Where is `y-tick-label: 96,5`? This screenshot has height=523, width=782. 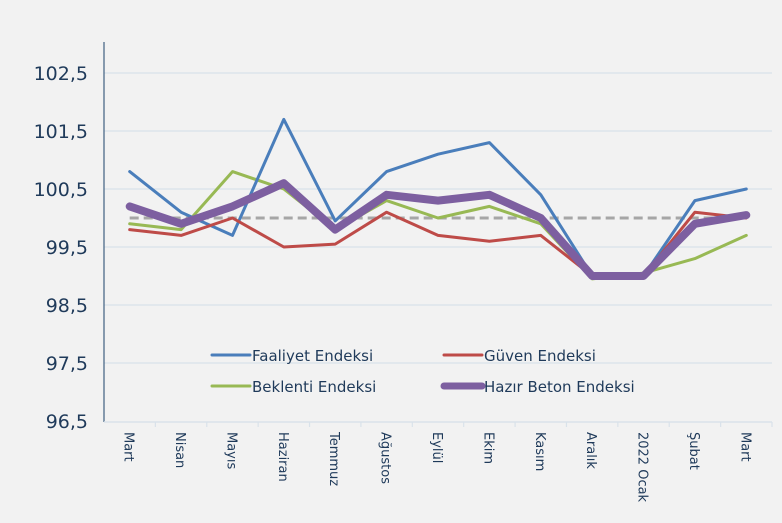
y-tick-label: 96,5 is located at coordinates (67, 422).